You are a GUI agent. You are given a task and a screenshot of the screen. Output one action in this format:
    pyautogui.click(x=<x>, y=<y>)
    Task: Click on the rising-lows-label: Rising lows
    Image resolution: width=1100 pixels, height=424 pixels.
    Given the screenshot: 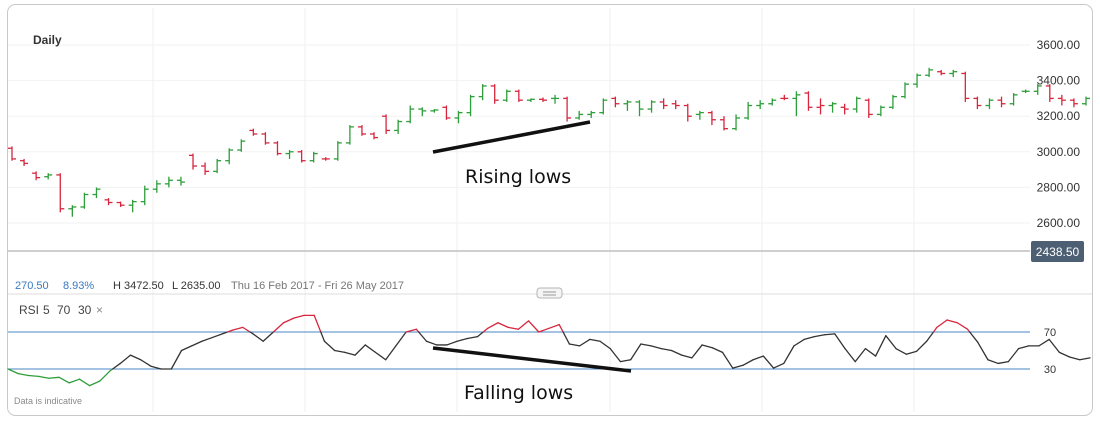 What is the action you would take?
    pyautogui.click(x=518, y=177)
    